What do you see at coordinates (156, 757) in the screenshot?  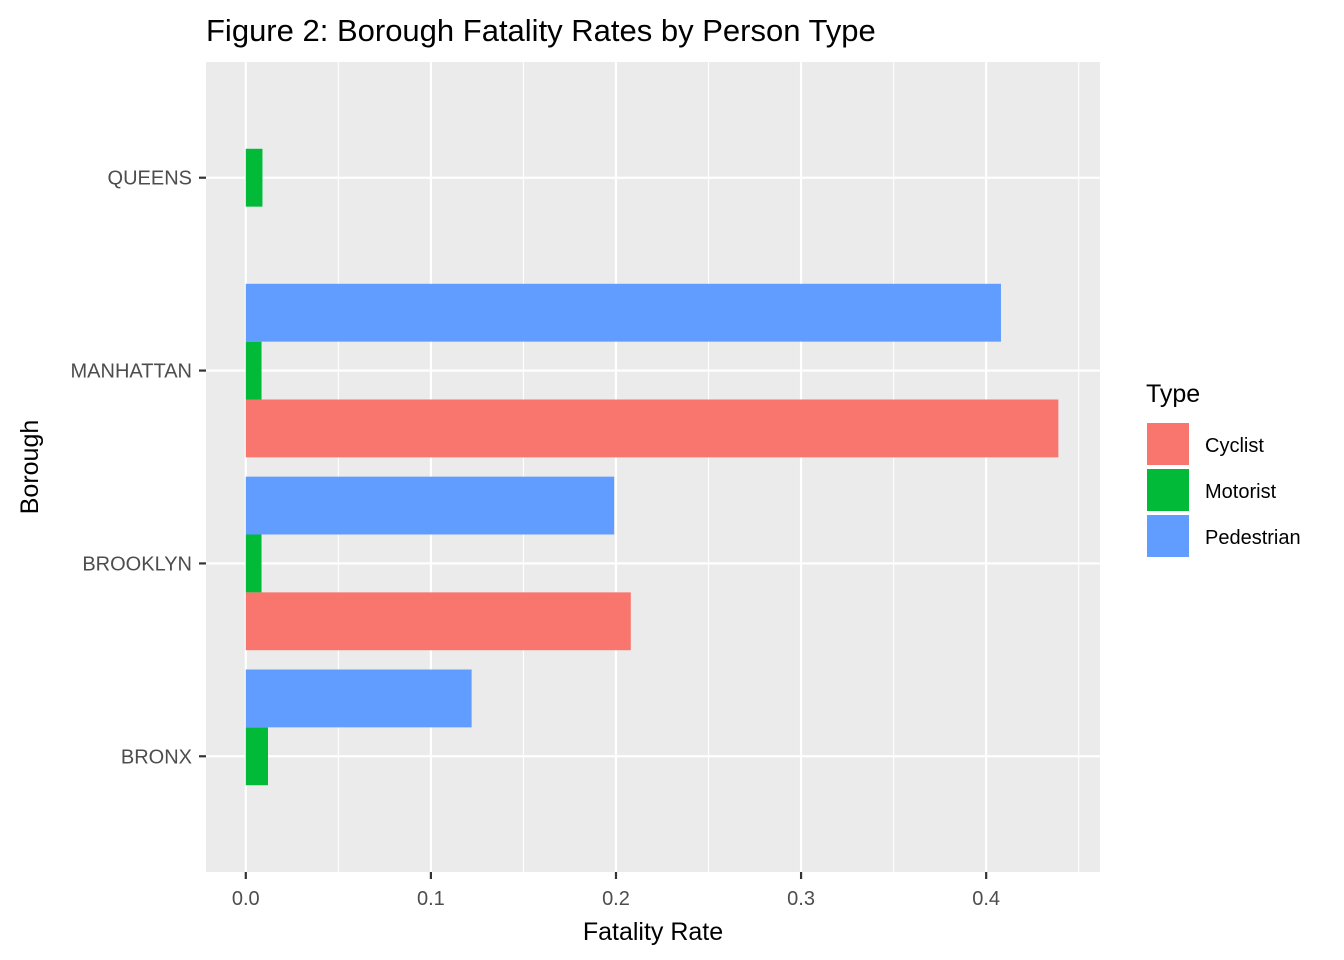 I see `y-tick-label-bronx: BRONX` at bounding box center [156, 757].